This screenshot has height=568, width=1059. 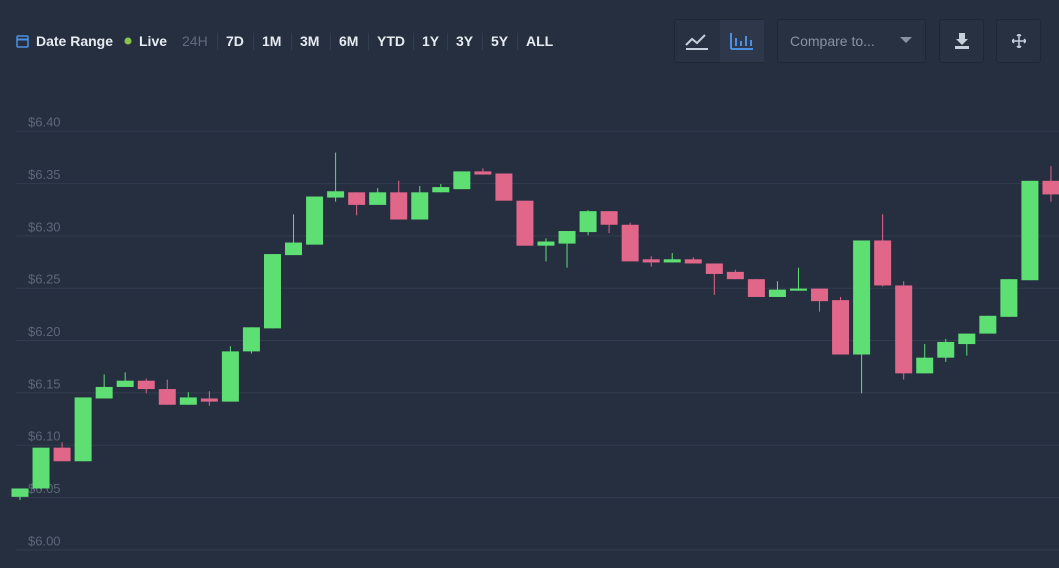 I want to click on chart-type-group, so click(x=719, y=41).